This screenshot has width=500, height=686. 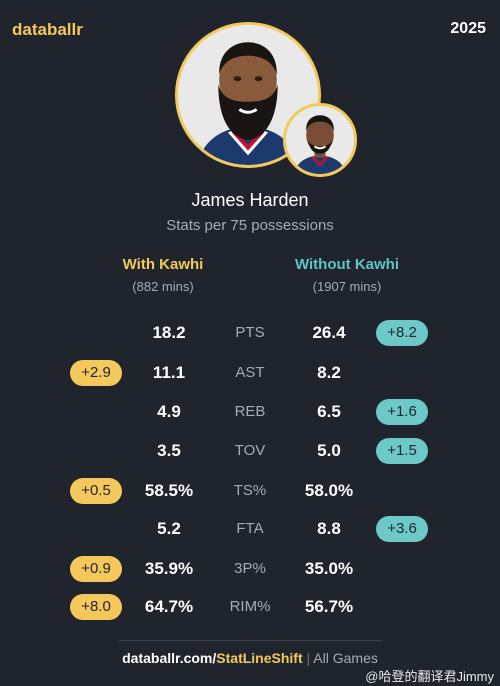 I want to click on stat-row: 4.9 REB 6.5 +1.6, so click(x=250, y=412).